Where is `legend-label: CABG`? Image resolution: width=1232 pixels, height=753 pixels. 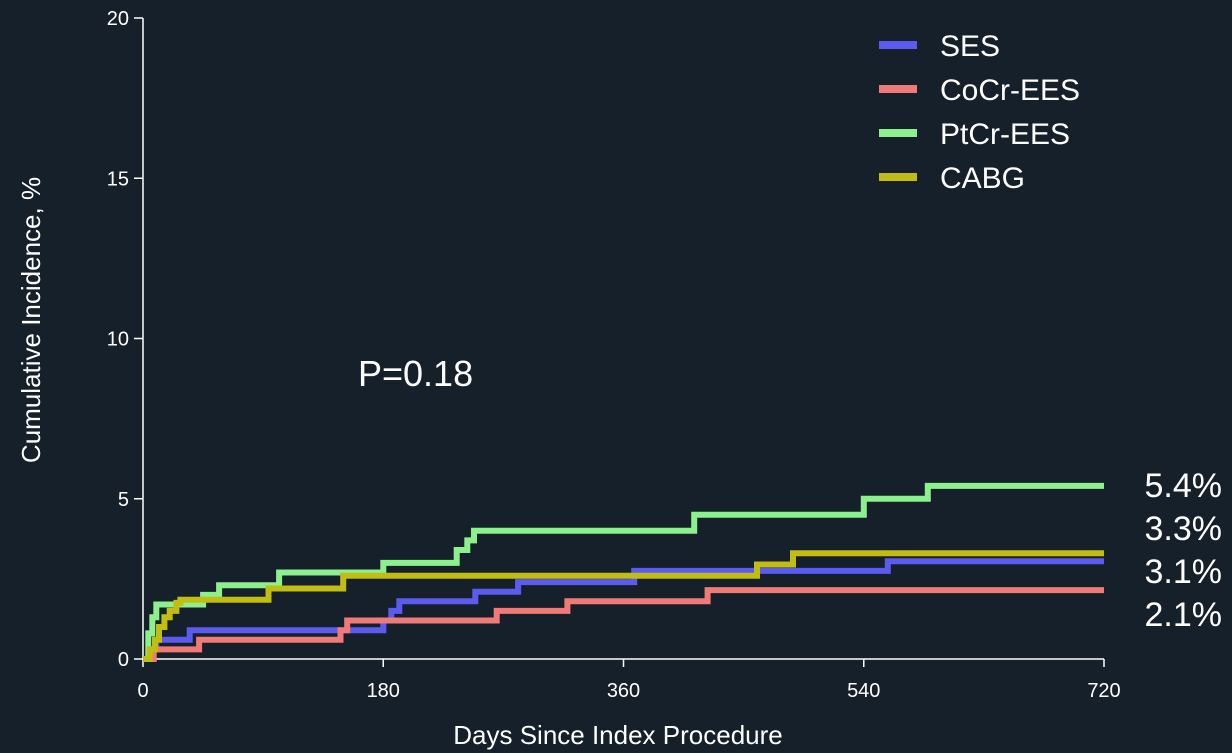 legend-label: CABG is located at coordinates (982, 178).